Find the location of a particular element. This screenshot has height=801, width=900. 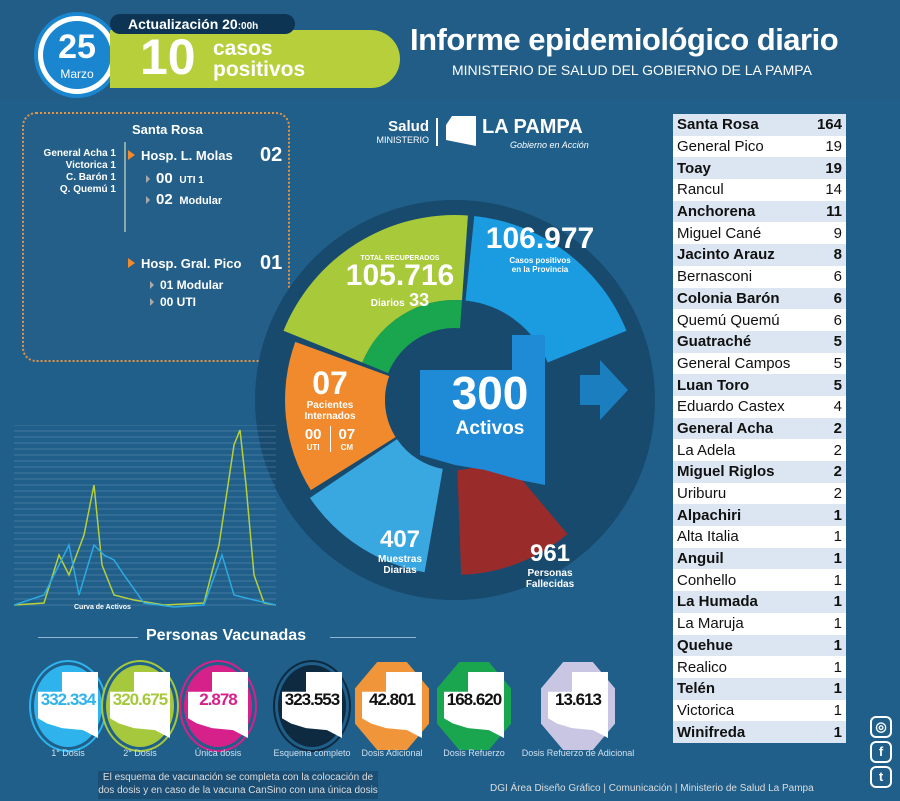

locality-name: Rancul is located at coordinates (700, 190).